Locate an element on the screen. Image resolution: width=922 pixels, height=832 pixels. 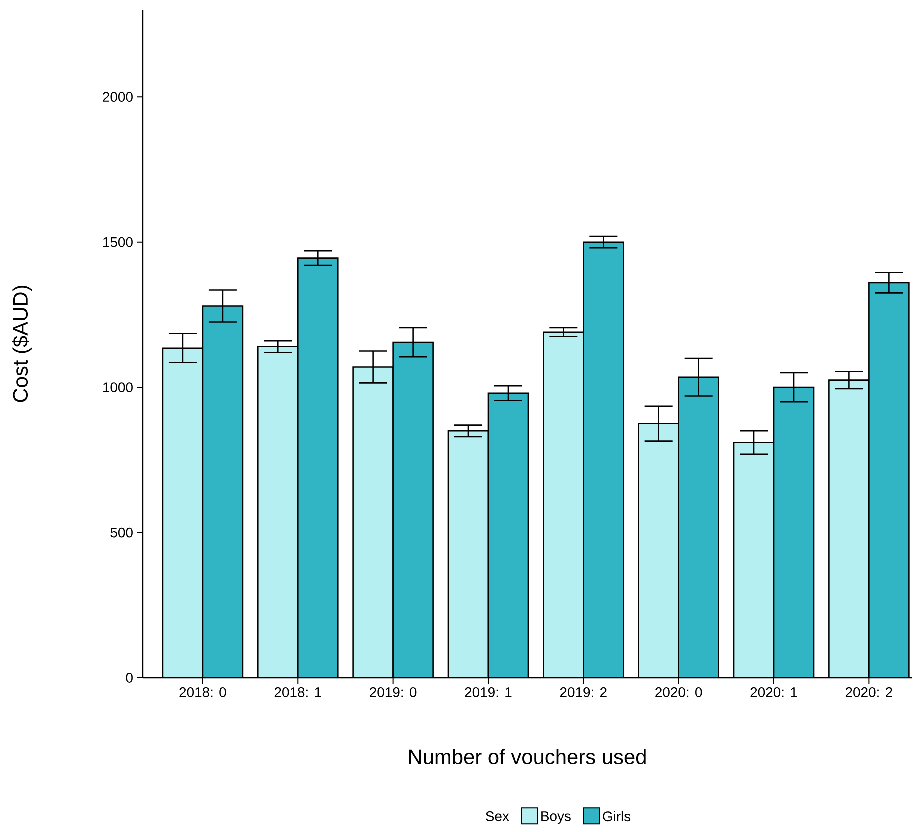
x-tick-label: 2020: 0 is located at coordinates (679, 693).